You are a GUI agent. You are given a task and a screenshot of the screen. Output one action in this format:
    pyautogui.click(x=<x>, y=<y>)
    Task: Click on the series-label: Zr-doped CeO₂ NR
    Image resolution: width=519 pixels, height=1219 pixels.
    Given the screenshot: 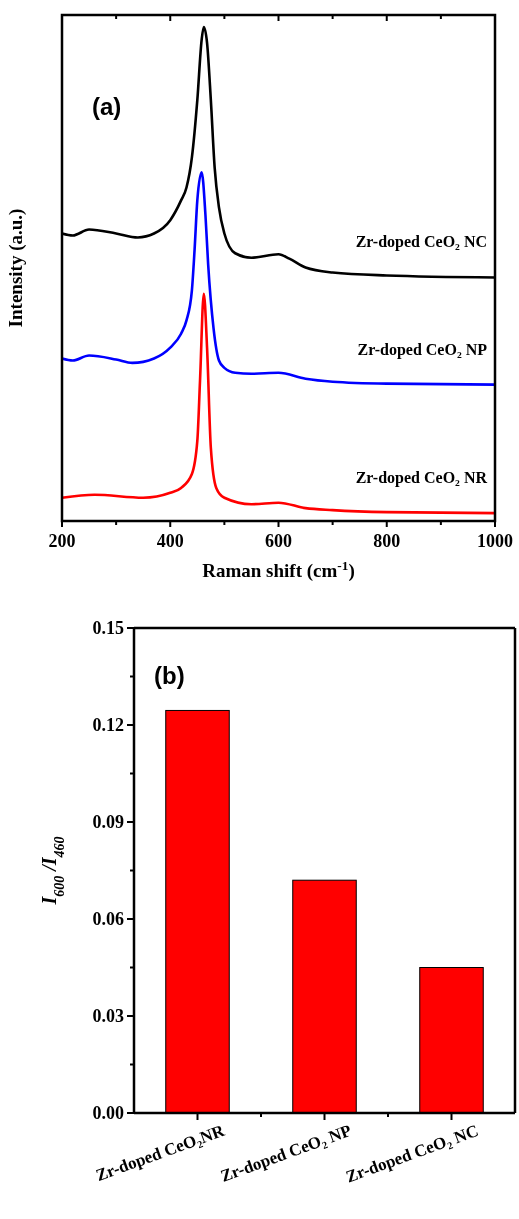 What is the action you would take?
    pyautogui.click(x=421, y=478)
    